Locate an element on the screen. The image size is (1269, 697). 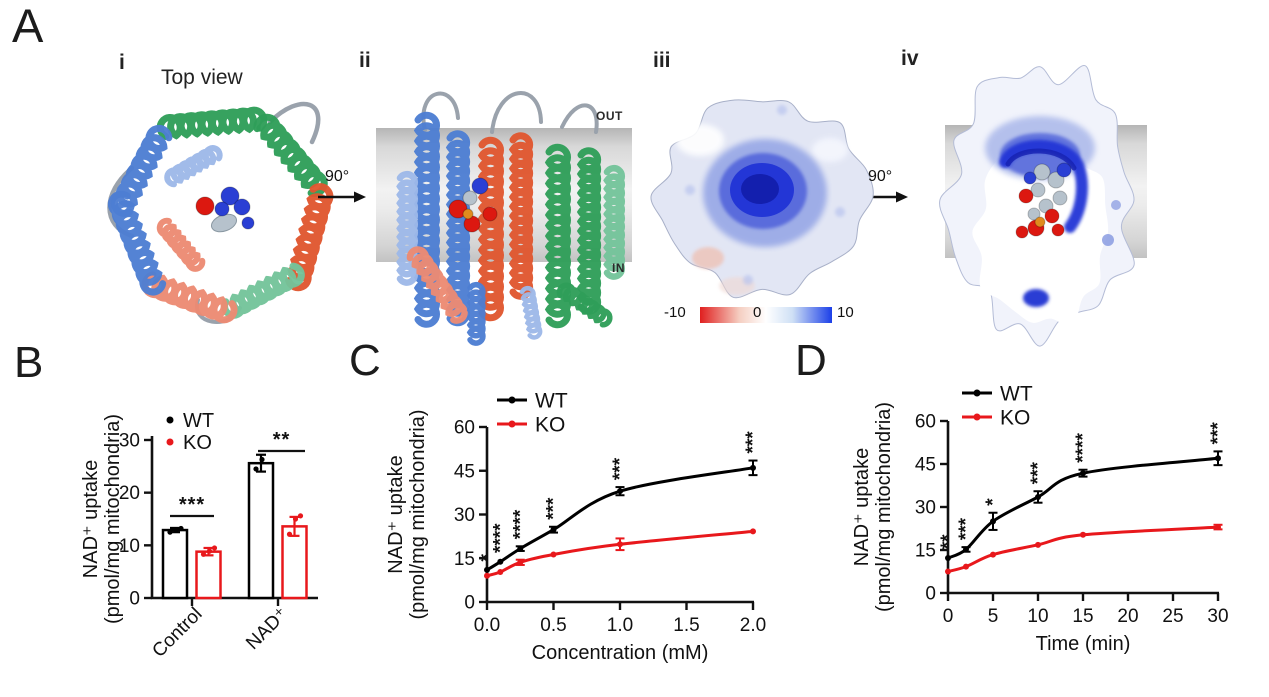
svg-text: 1.5 is located at coordinates (686, 625).